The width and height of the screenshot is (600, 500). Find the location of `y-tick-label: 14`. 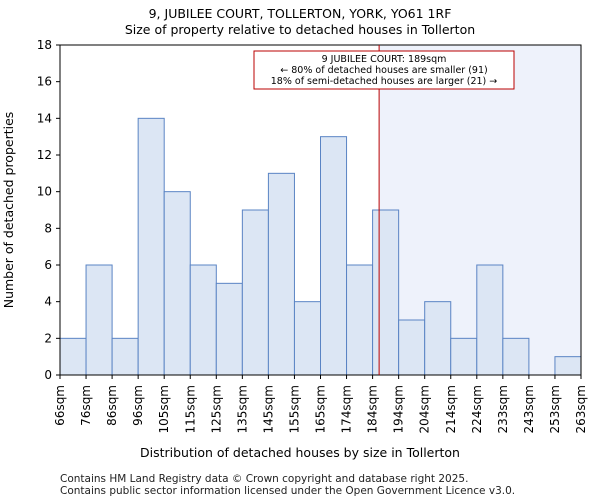

y-tick-label: 14 is located at coordinates (44, 118).